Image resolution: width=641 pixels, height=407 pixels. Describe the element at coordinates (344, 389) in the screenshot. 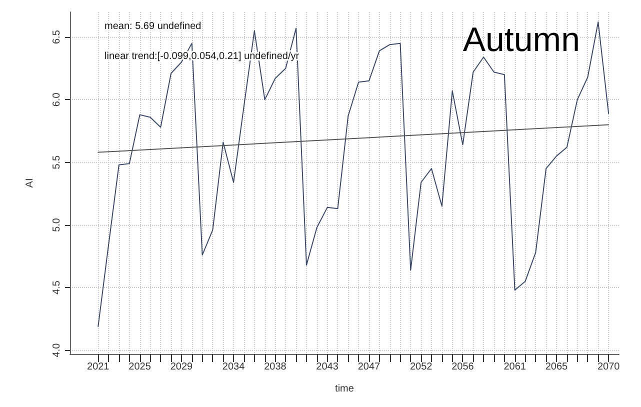

I see `x-axis-title: time` at that location.